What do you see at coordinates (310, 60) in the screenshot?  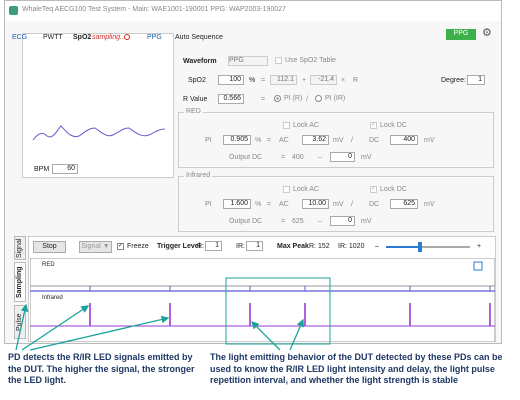 I see `label: Use SpO2 Table` at bounding box center [310, 60].